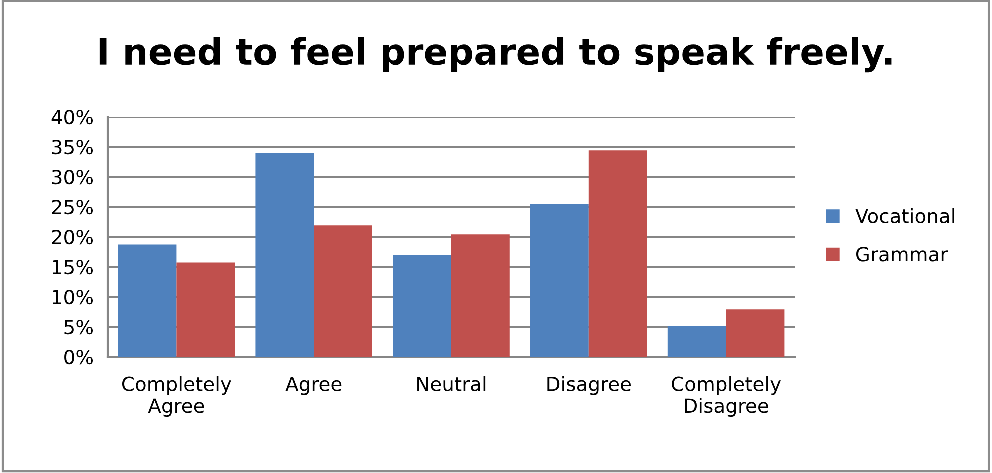 This screenshot has width=992, height=473. What do you see at coordinates (314, 386) in the screenshot?
I see `x-tick-label: Agree` at bounding box center [314, 386].